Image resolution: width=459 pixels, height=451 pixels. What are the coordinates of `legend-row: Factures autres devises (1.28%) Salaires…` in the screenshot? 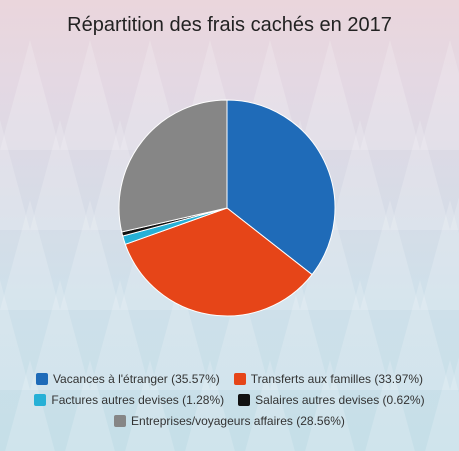 It's located at (229, 400).